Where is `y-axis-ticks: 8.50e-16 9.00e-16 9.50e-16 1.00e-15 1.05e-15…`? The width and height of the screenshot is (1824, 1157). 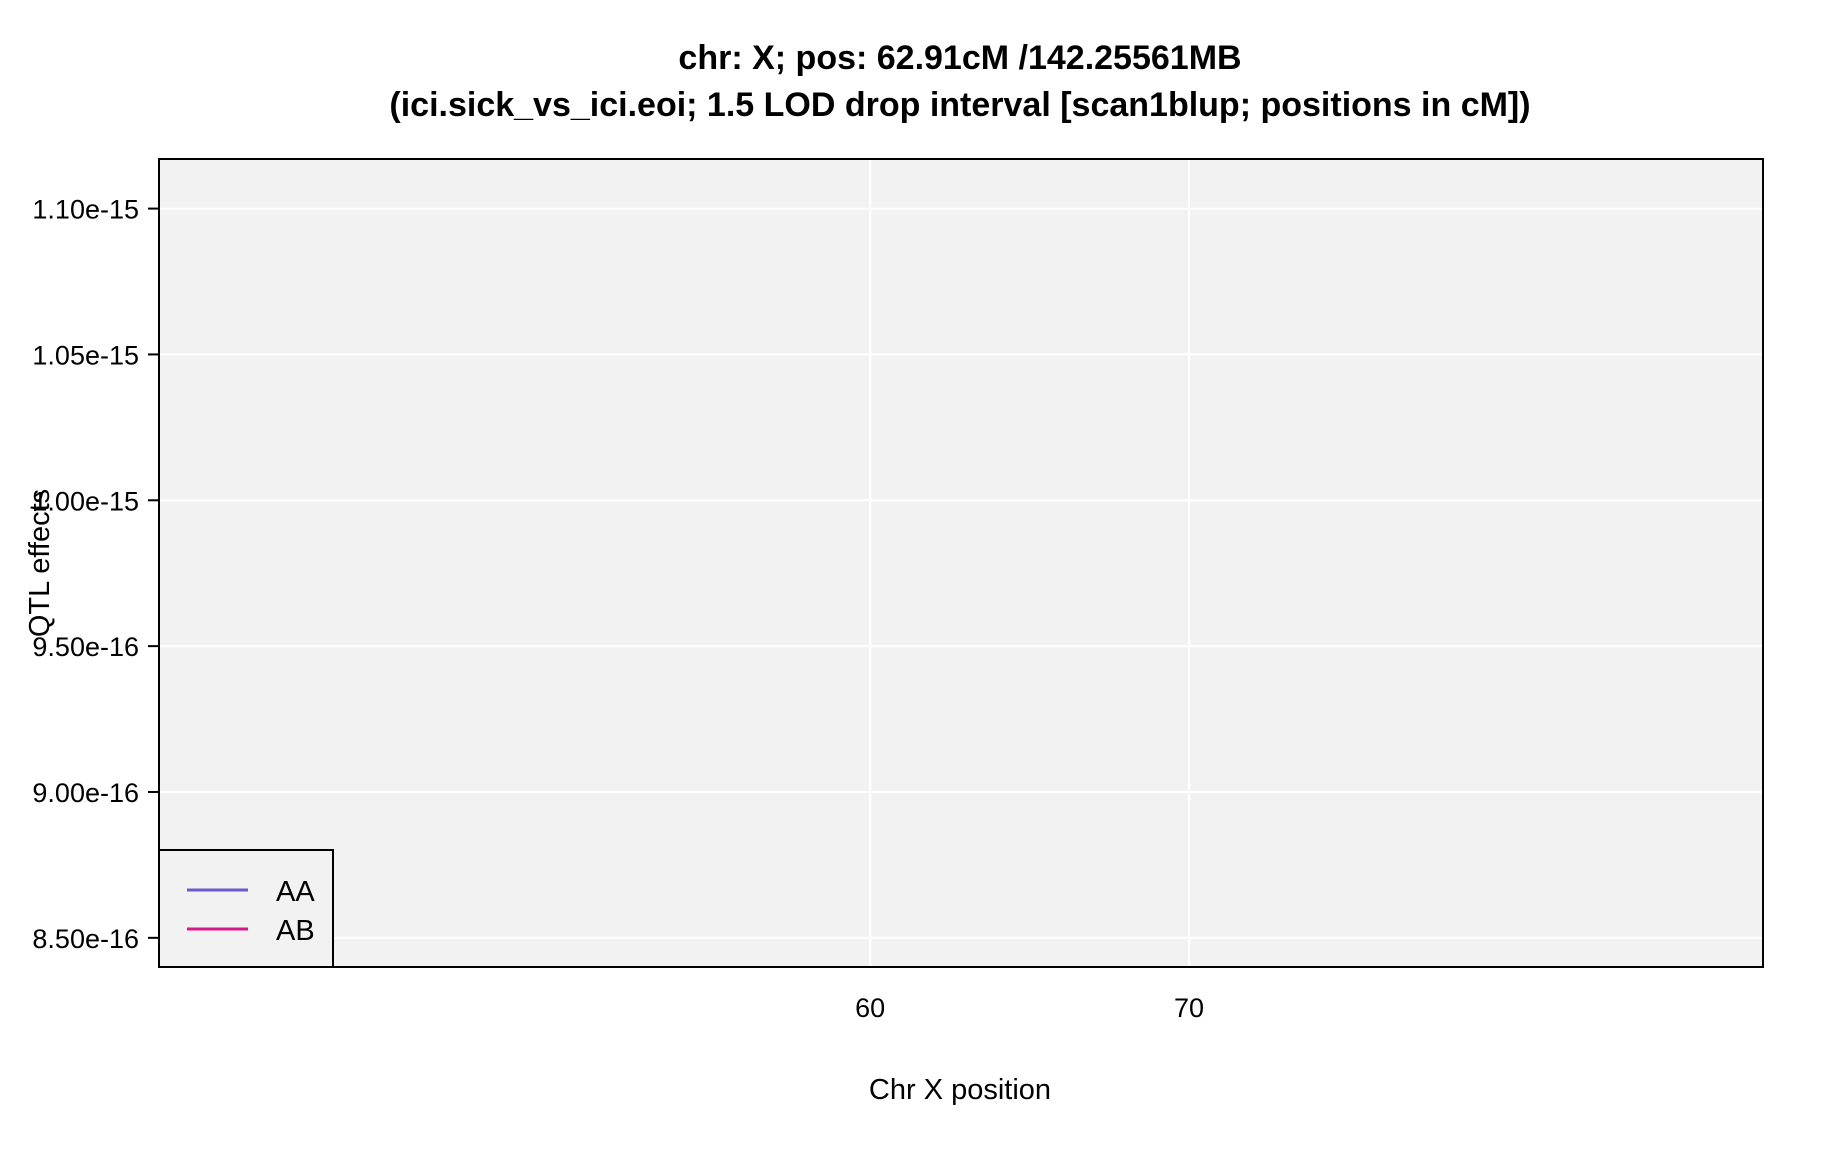
y-axis-ticks: 8.50e-16 9.00e-16 9.50e-16 1.00e-15 1.05e-15… is located at coordinates (95, 574).